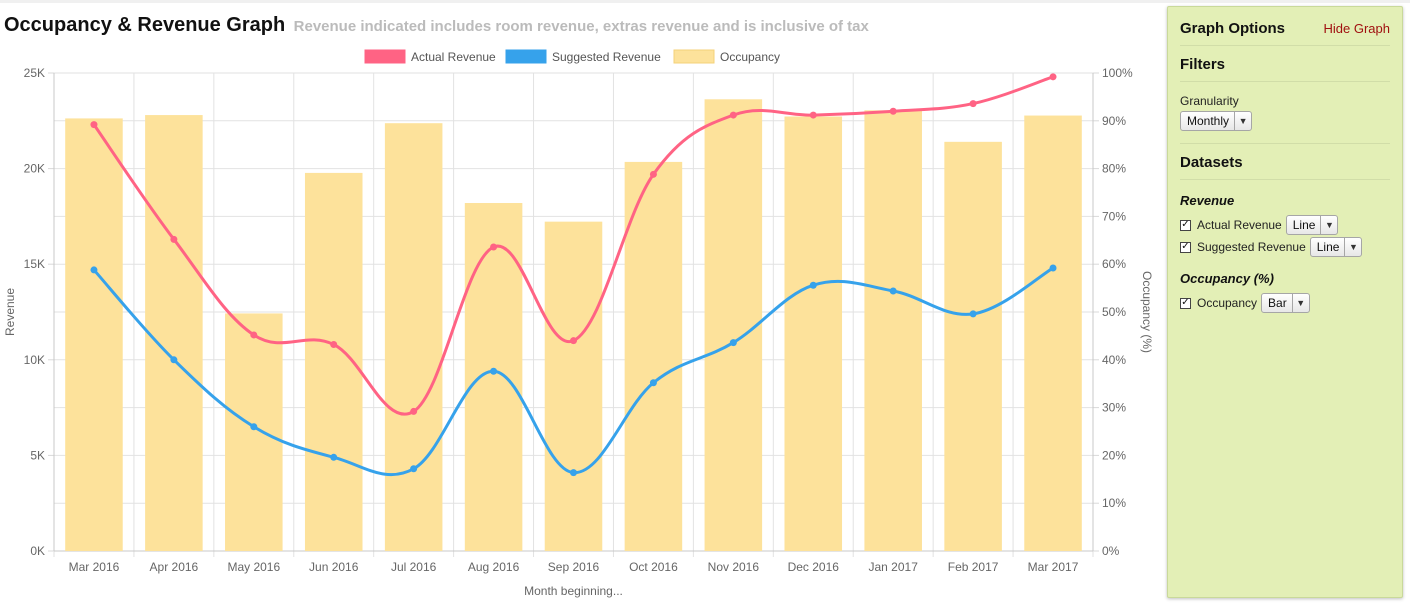 The width and height of the screenshot is (1410, 604). I want to click on actual-revenue-type-value: Line, so click(1304, 225).